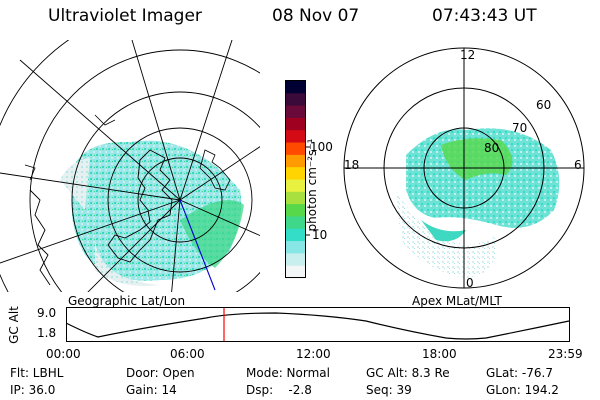 The height and width of the screenshot is (400, 600). Describe the element at coordinates (321, 147) in the screenshot. I see `colorbar-tick-100: 100` at that location.